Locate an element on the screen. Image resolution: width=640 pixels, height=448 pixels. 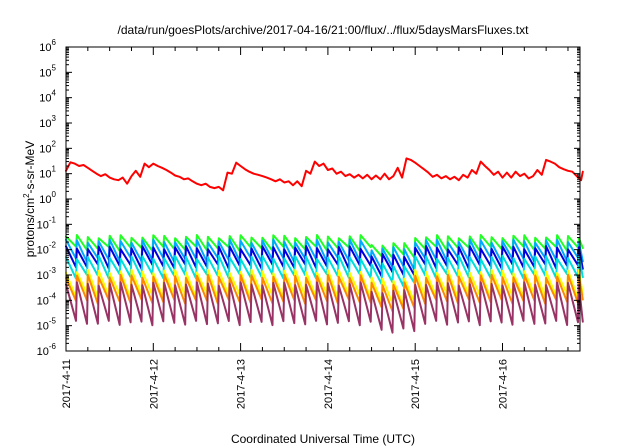
y-tick-exponent: 4 is located at coordinates (54, 93).